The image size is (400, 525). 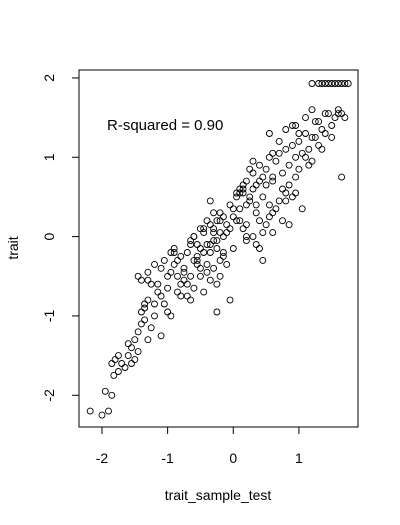 I want to click on y-tick-label: 0, so click(x=49, y=236).